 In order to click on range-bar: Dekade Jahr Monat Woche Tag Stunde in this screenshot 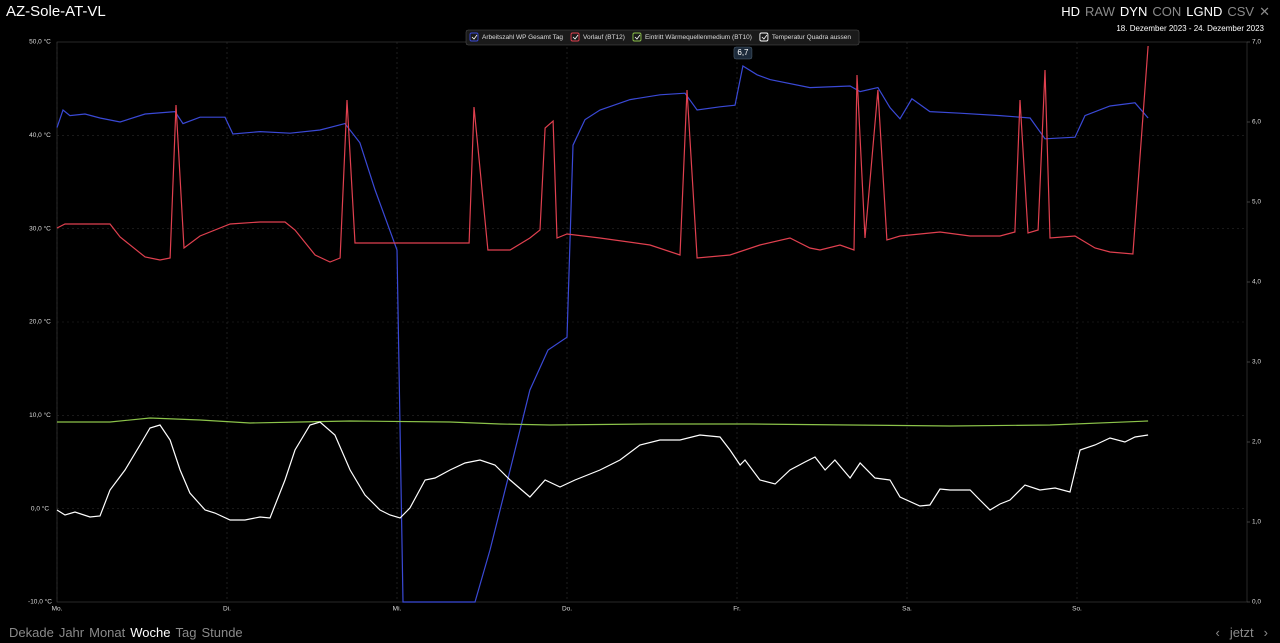, I will do `click(126, 632)`.